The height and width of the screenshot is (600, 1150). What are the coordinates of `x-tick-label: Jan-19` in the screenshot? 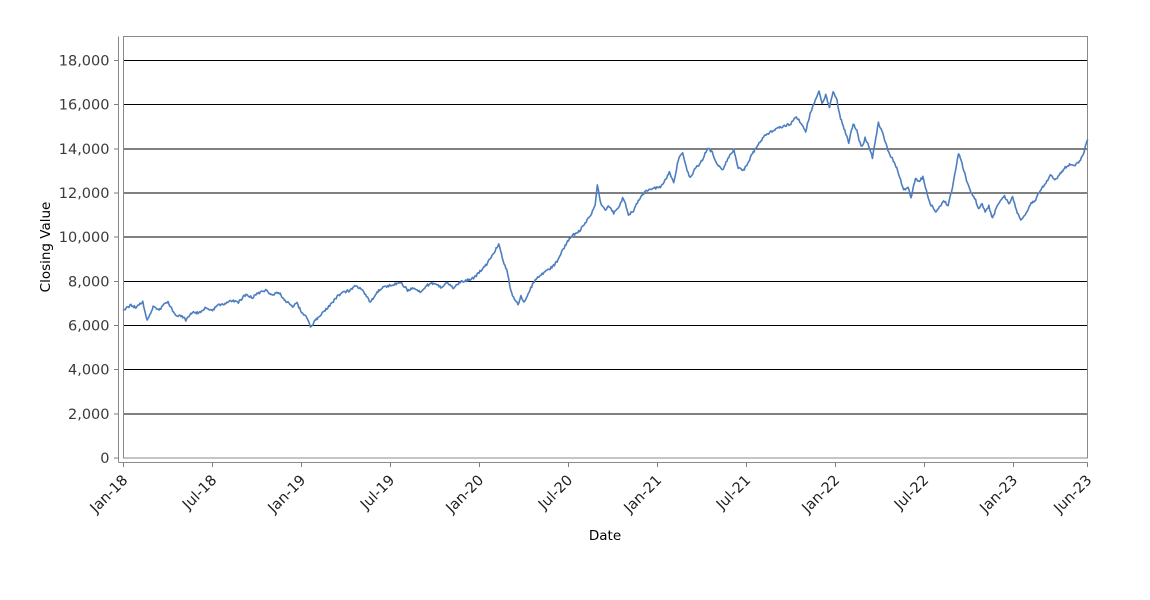 It's located at (287, 495).